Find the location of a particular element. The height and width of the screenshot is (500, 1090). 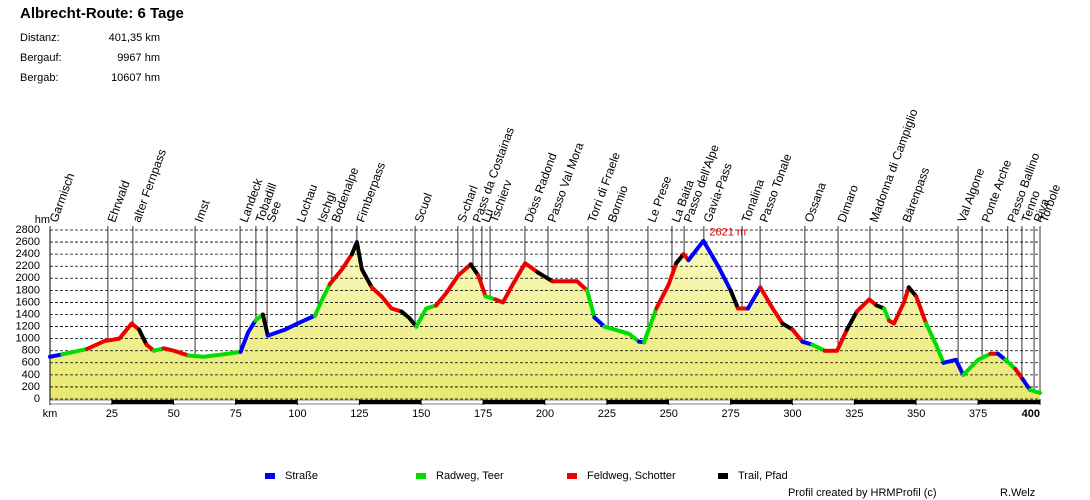

peak-annotation: 2621 m is located at coordinates (727, 233).